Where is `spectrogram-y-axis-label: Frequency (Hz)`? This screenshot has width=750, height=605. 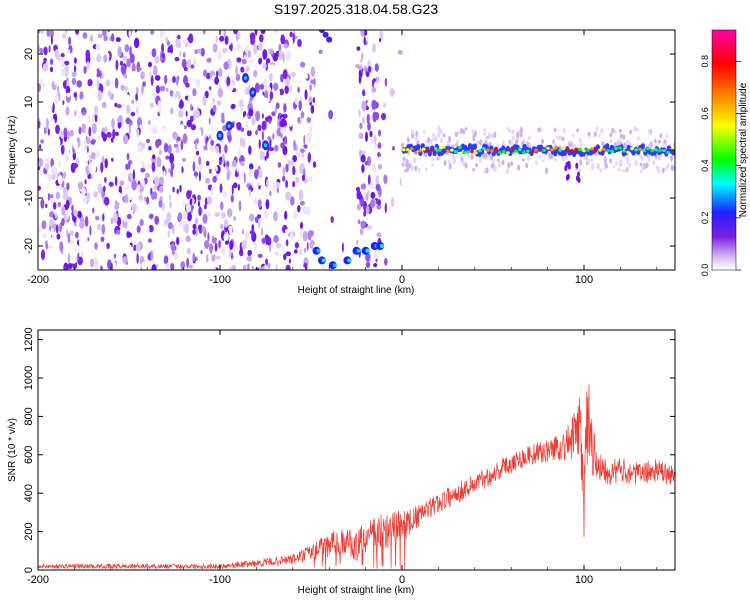 spectrogram-y-axis-label: Frequency (Hz) is located at coordinates (12, 150).